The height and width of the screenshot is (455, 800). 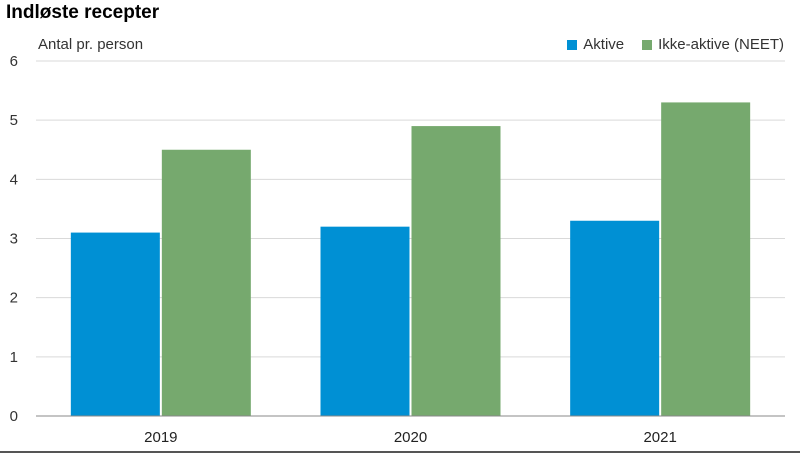 I want to click on y-tick-label: 6, so click(x=14, y=61).